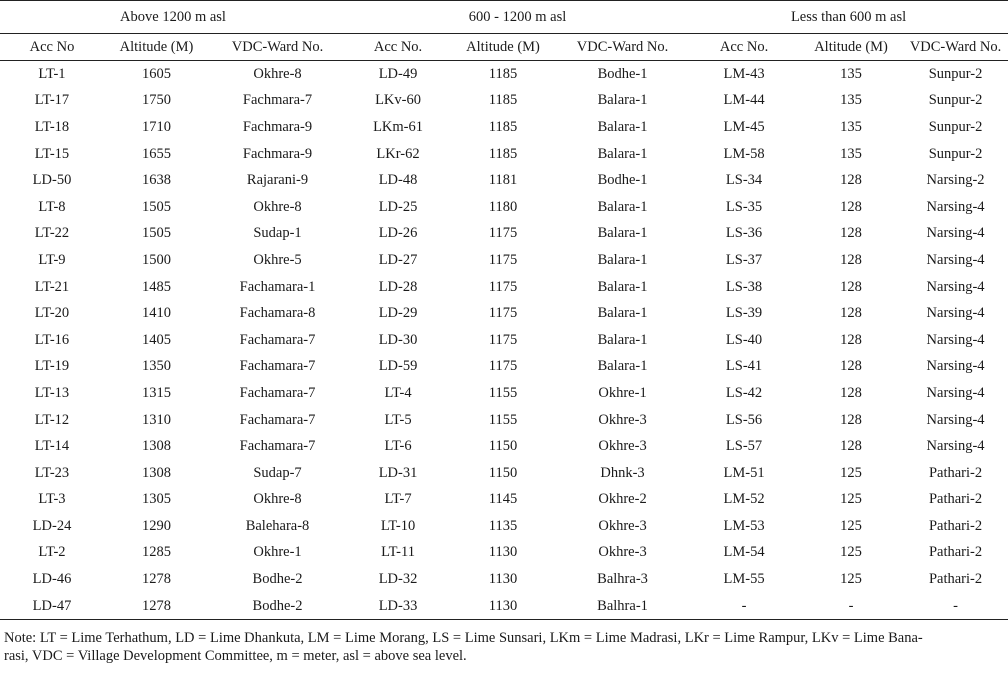 This screenshot has width=1008, height=680. I want to click on table-cell: LS-36, so click(744, 233).